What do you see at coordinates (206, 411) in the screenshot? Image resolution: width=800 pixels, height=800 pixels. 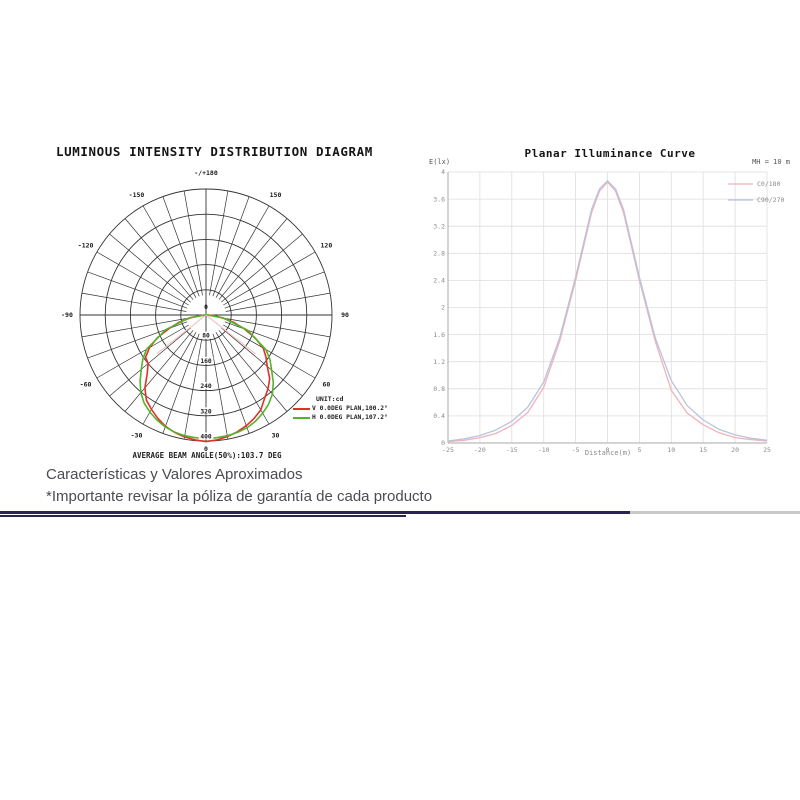 I see `svg-text: 320` at bounding box center [206, 411].